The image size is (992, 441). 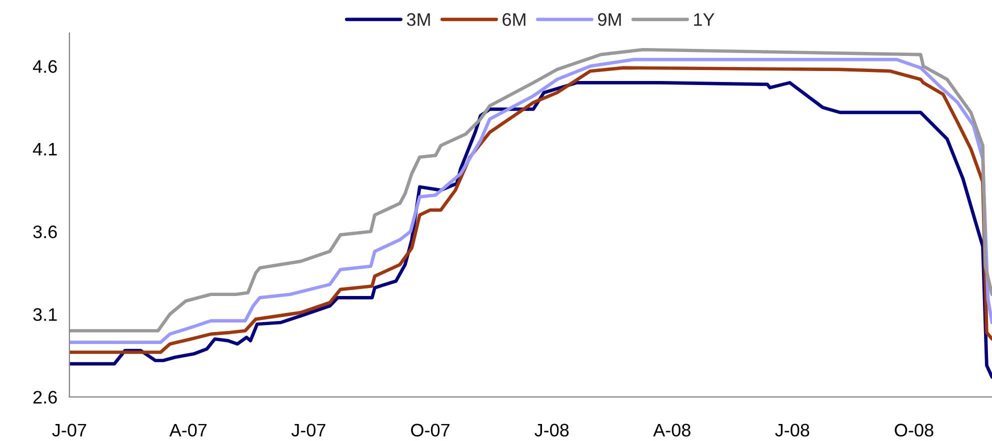 What do you see at coordinates (704, 19) in the screenshot?
I see `legend-label: 1Y` at bounding box center [704, 19].